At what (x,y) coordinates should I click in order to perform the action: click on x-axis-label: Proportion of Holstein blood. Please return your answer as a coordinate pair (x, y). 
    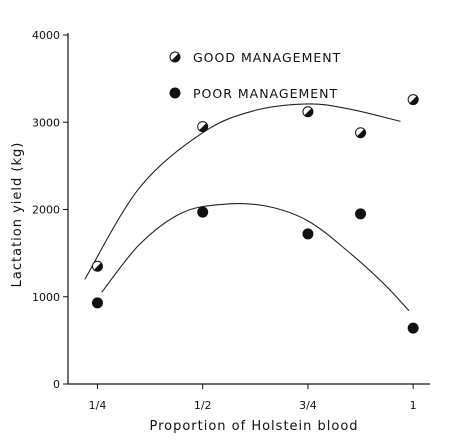
    Looking at the image, I should click on (253, 426).